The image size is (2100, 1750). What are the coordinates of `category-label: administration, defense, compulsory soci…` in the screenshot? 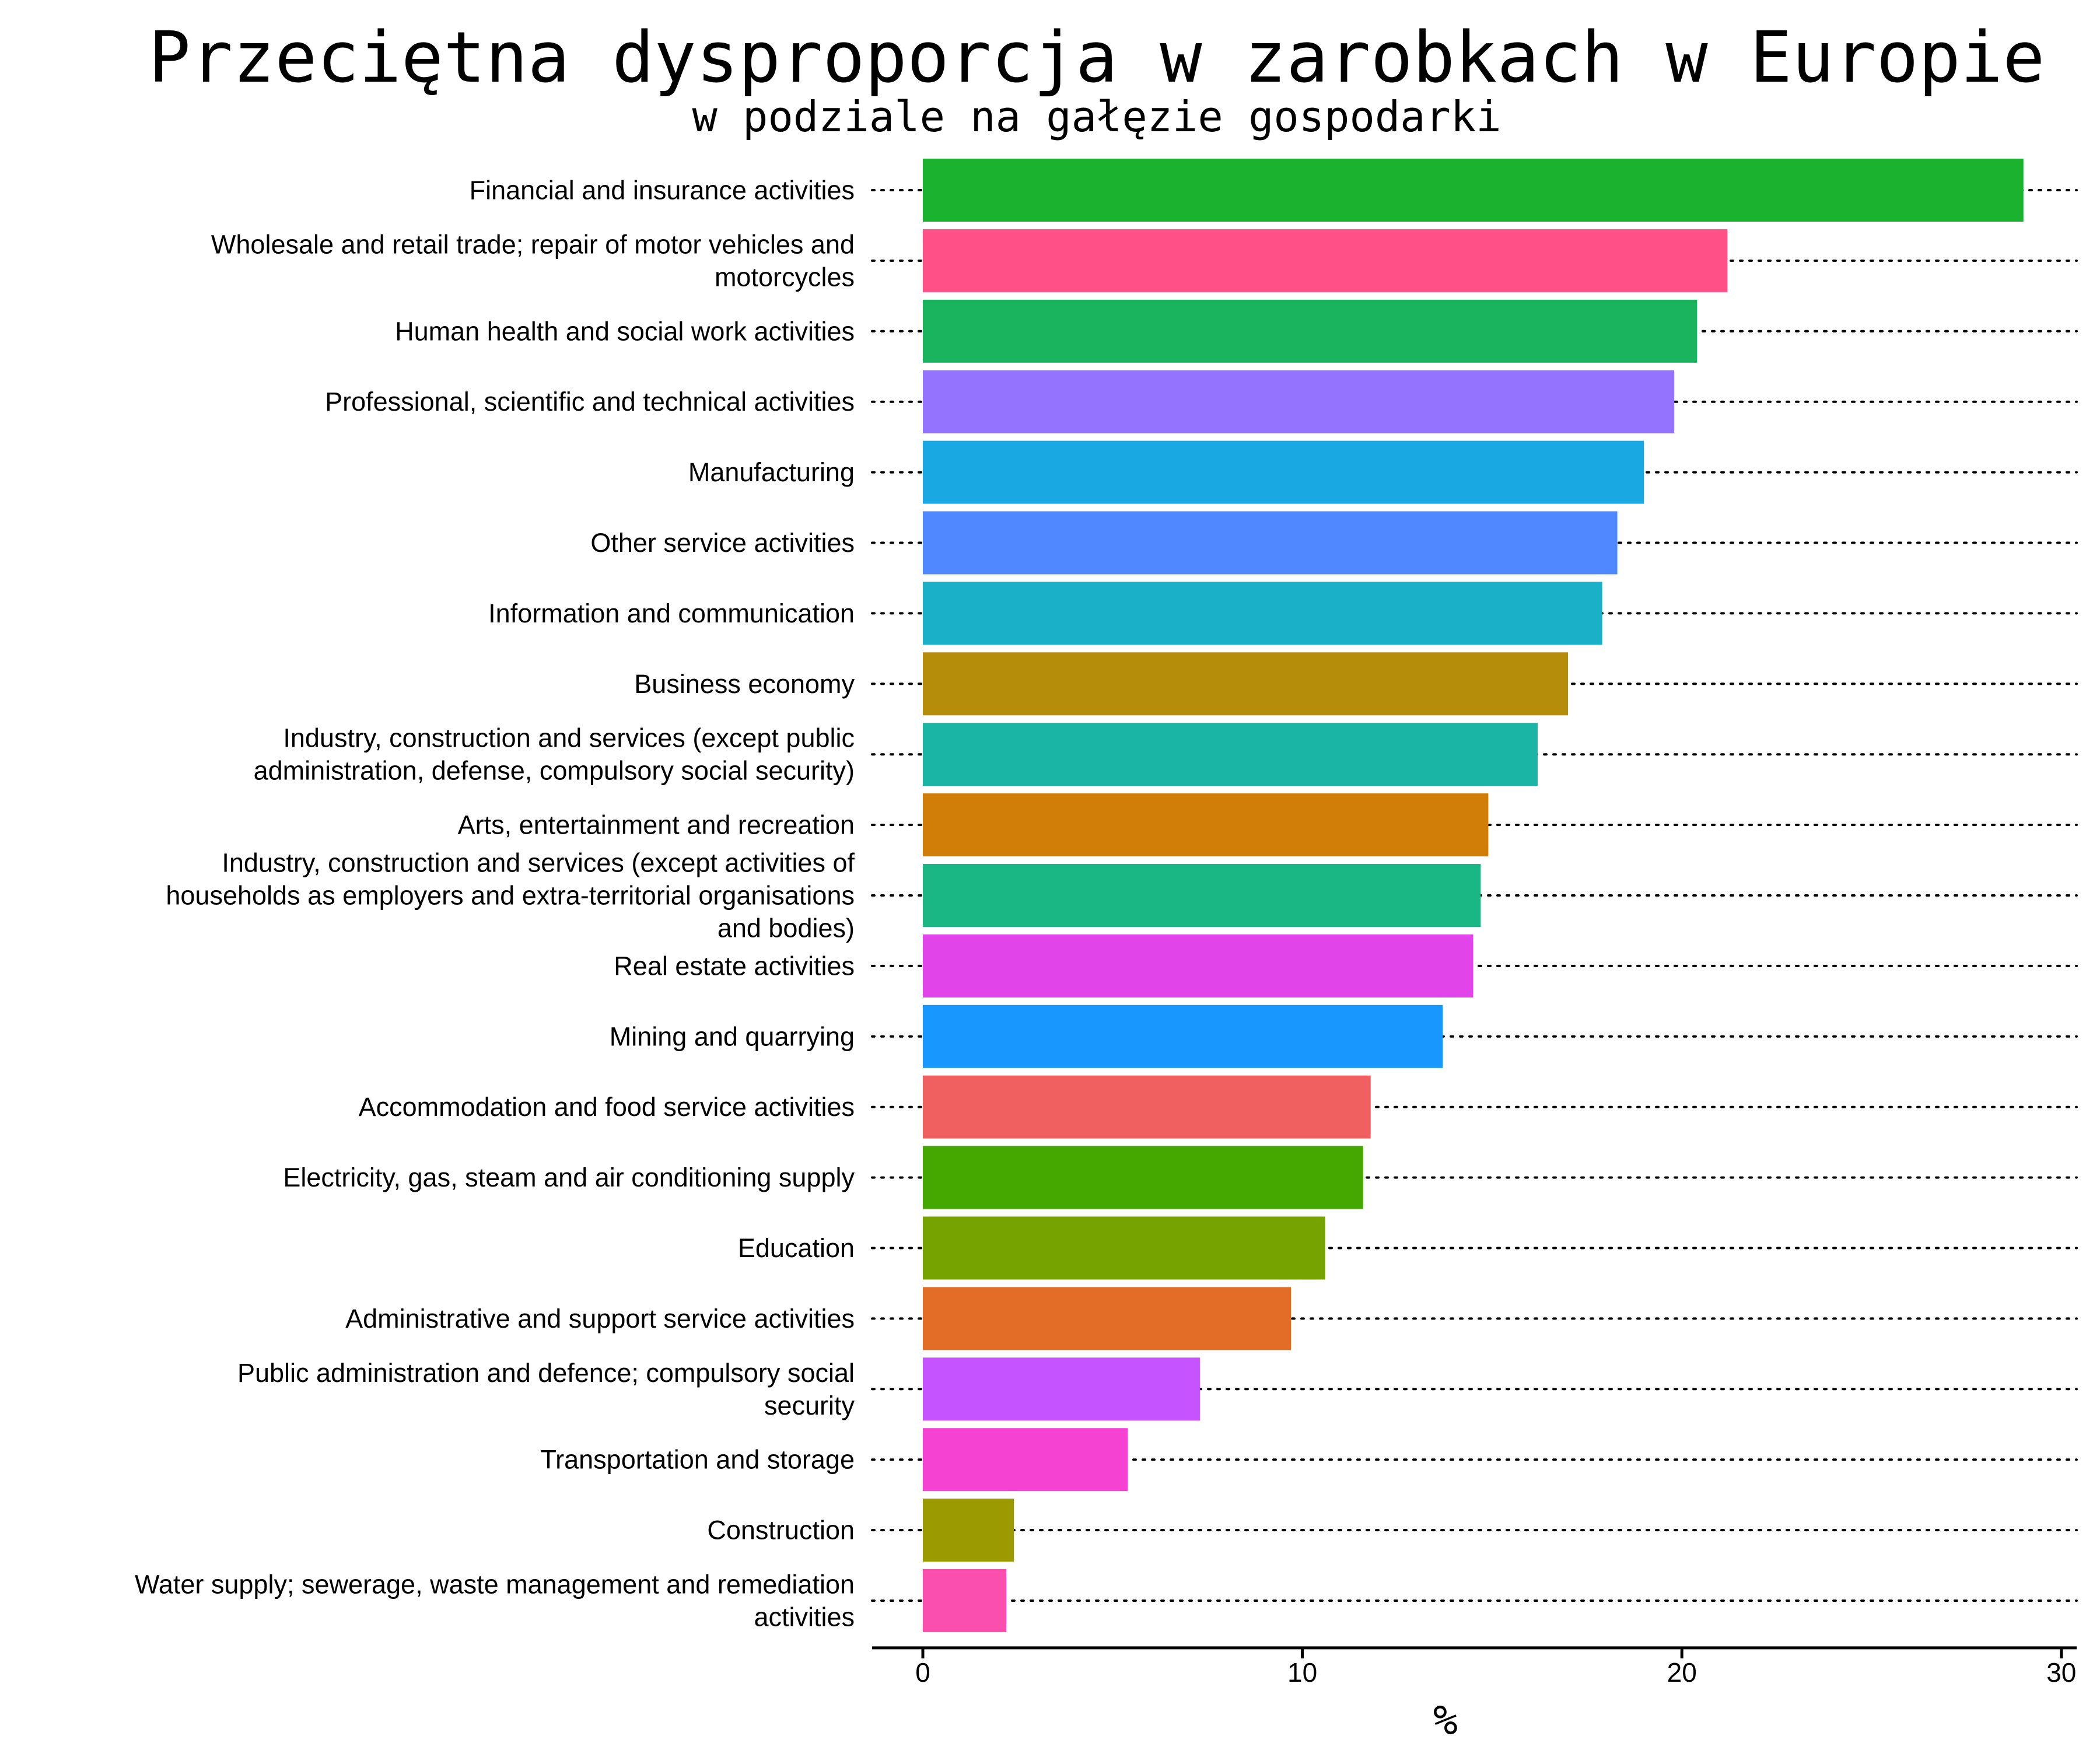 It's located at (554, 771).